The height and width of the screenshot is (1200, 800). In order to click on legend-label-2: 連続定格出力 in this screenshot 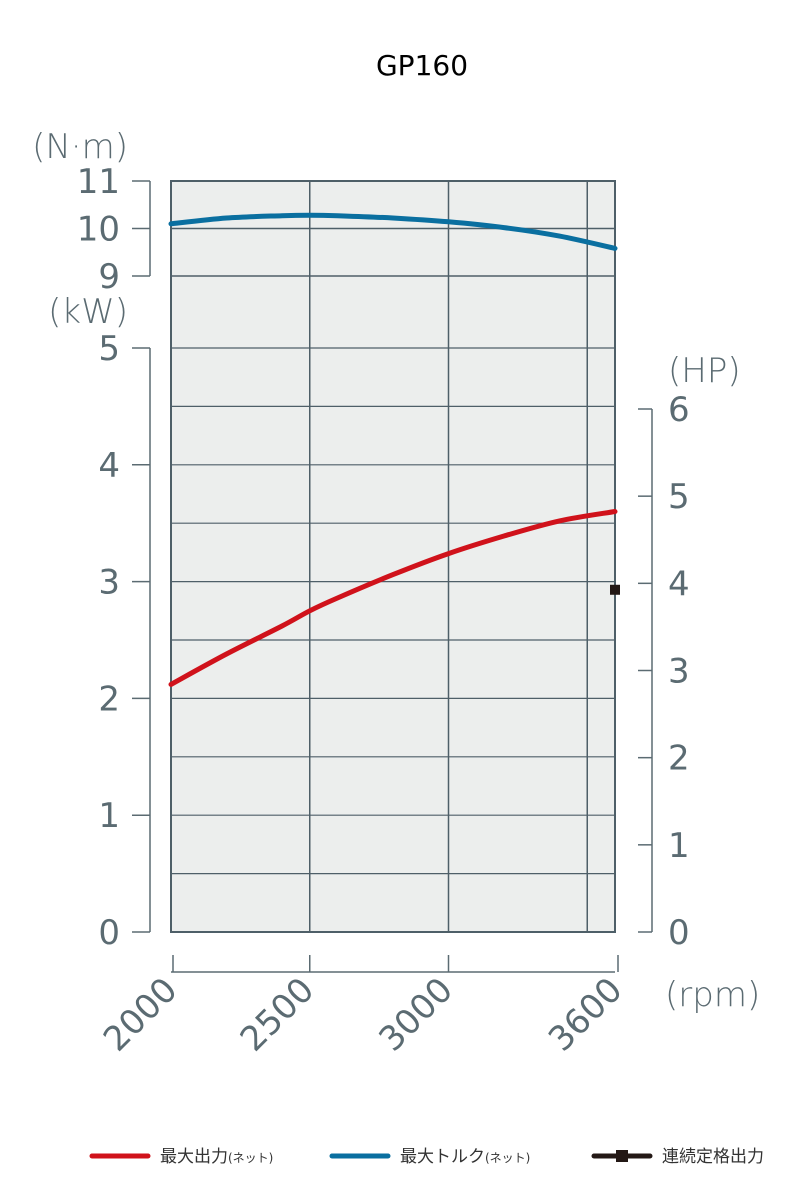, I will do `click(713, 1157)`.